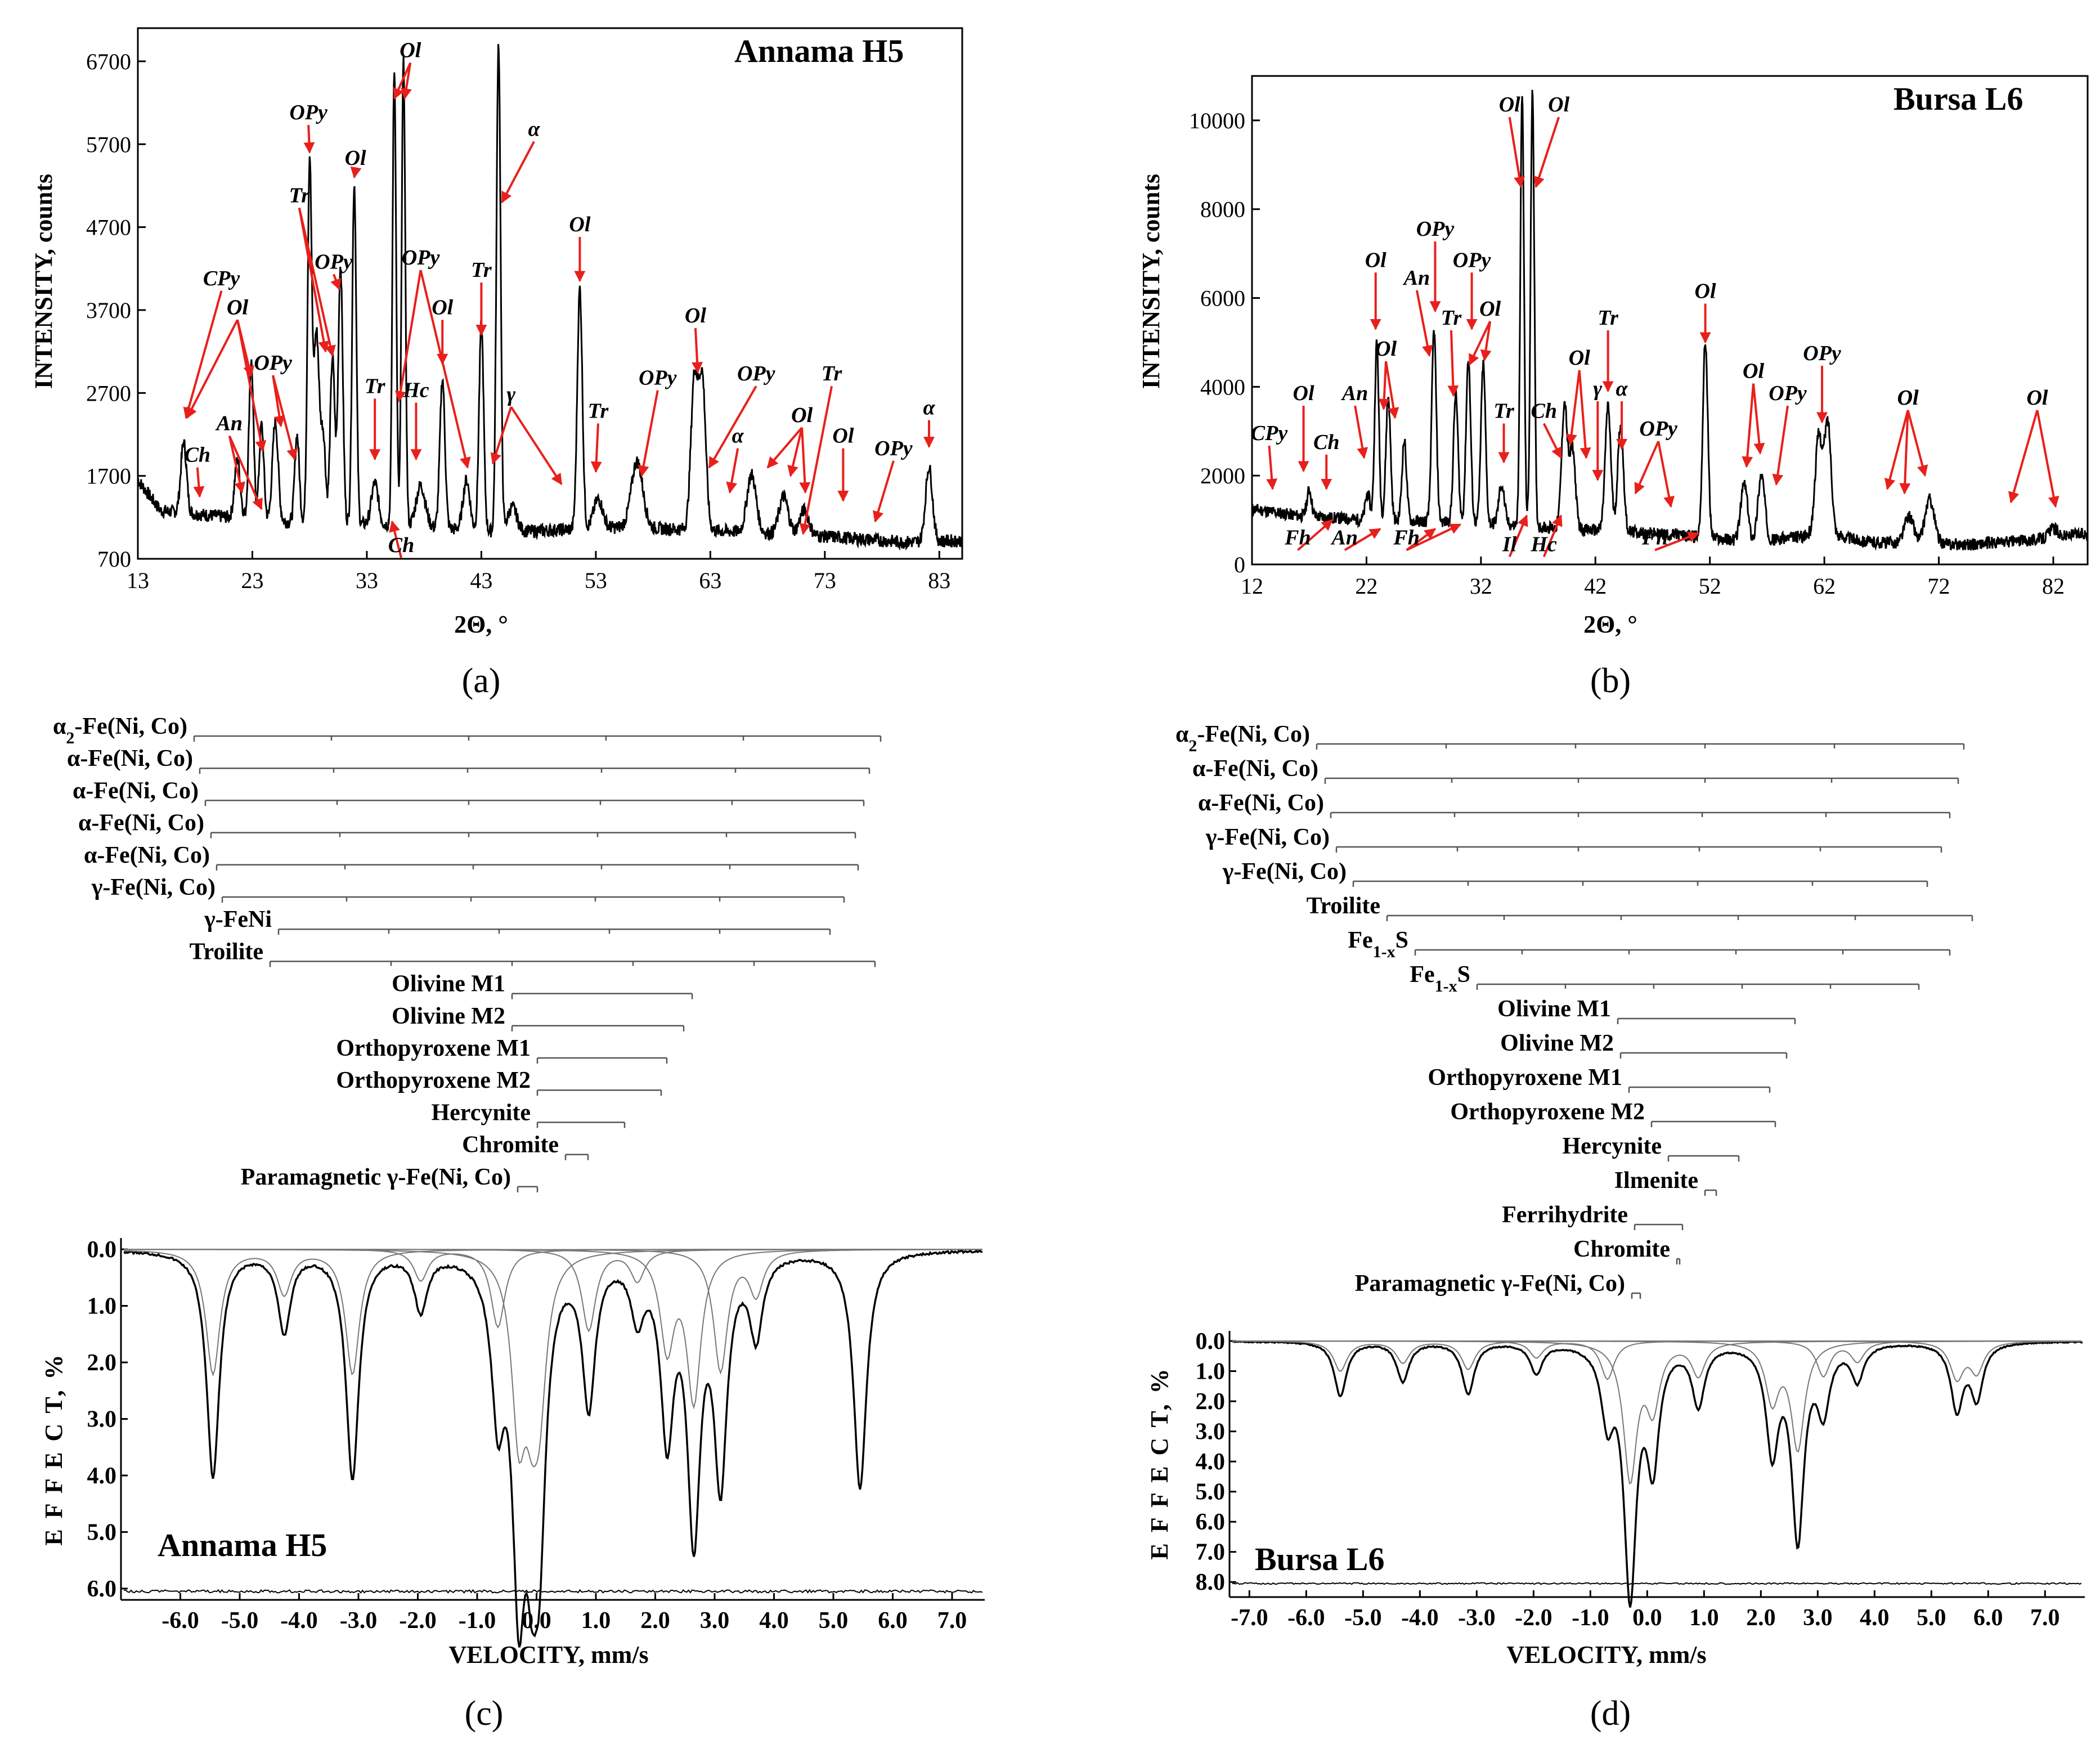 The image size is (2100, 1740). I want to click on x-tick-label: 1.0, so click(596, 1621).